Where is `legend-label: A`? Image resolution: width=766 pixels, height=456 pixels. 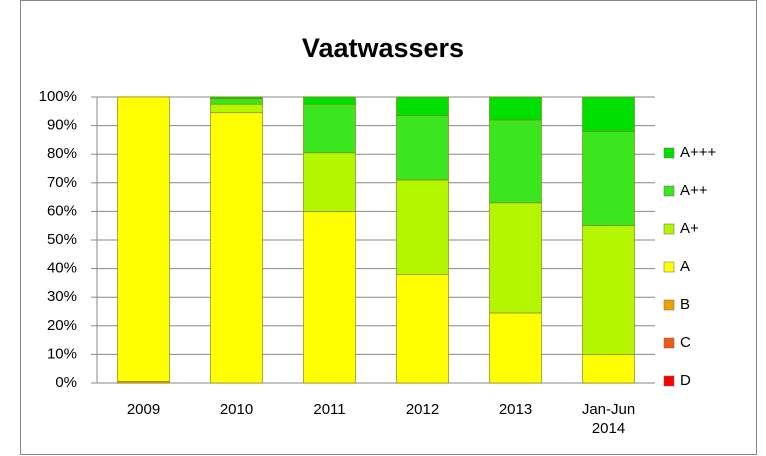
legend-label: A is located at coordinates (685, 266).